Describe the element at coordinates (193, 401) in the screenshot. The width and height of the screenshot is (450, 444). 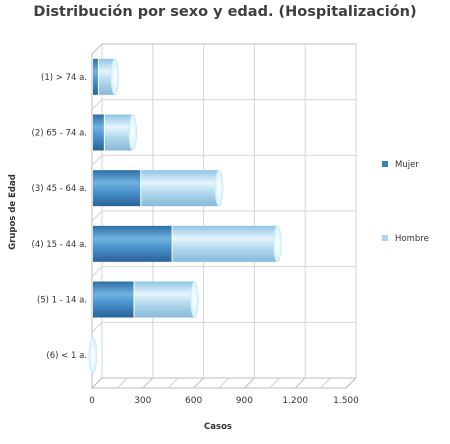
I see `x-tick-label: 600` at that location.